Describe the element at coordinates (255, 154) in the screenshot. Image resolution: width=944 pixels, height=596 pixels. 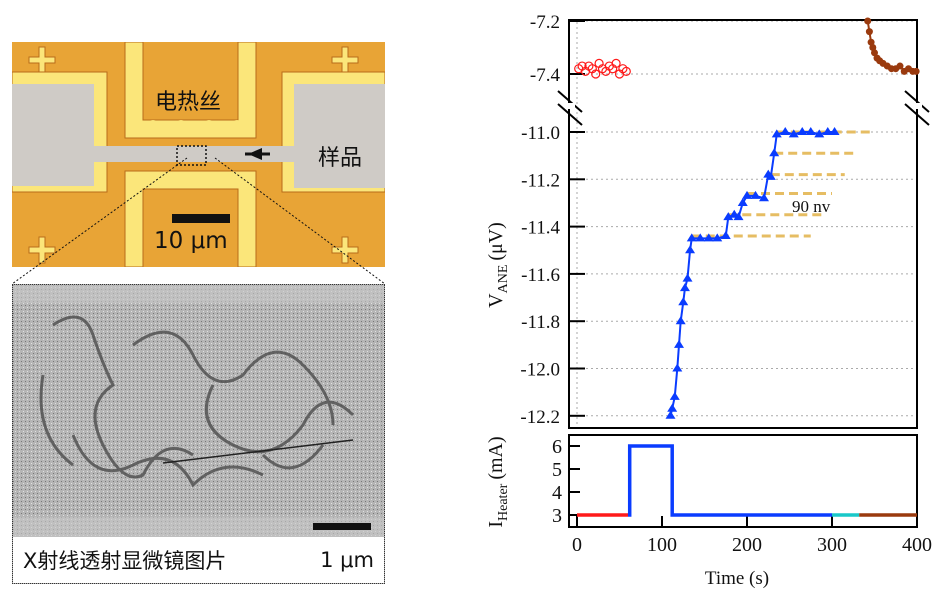
I see `arrow-icon` at that location.